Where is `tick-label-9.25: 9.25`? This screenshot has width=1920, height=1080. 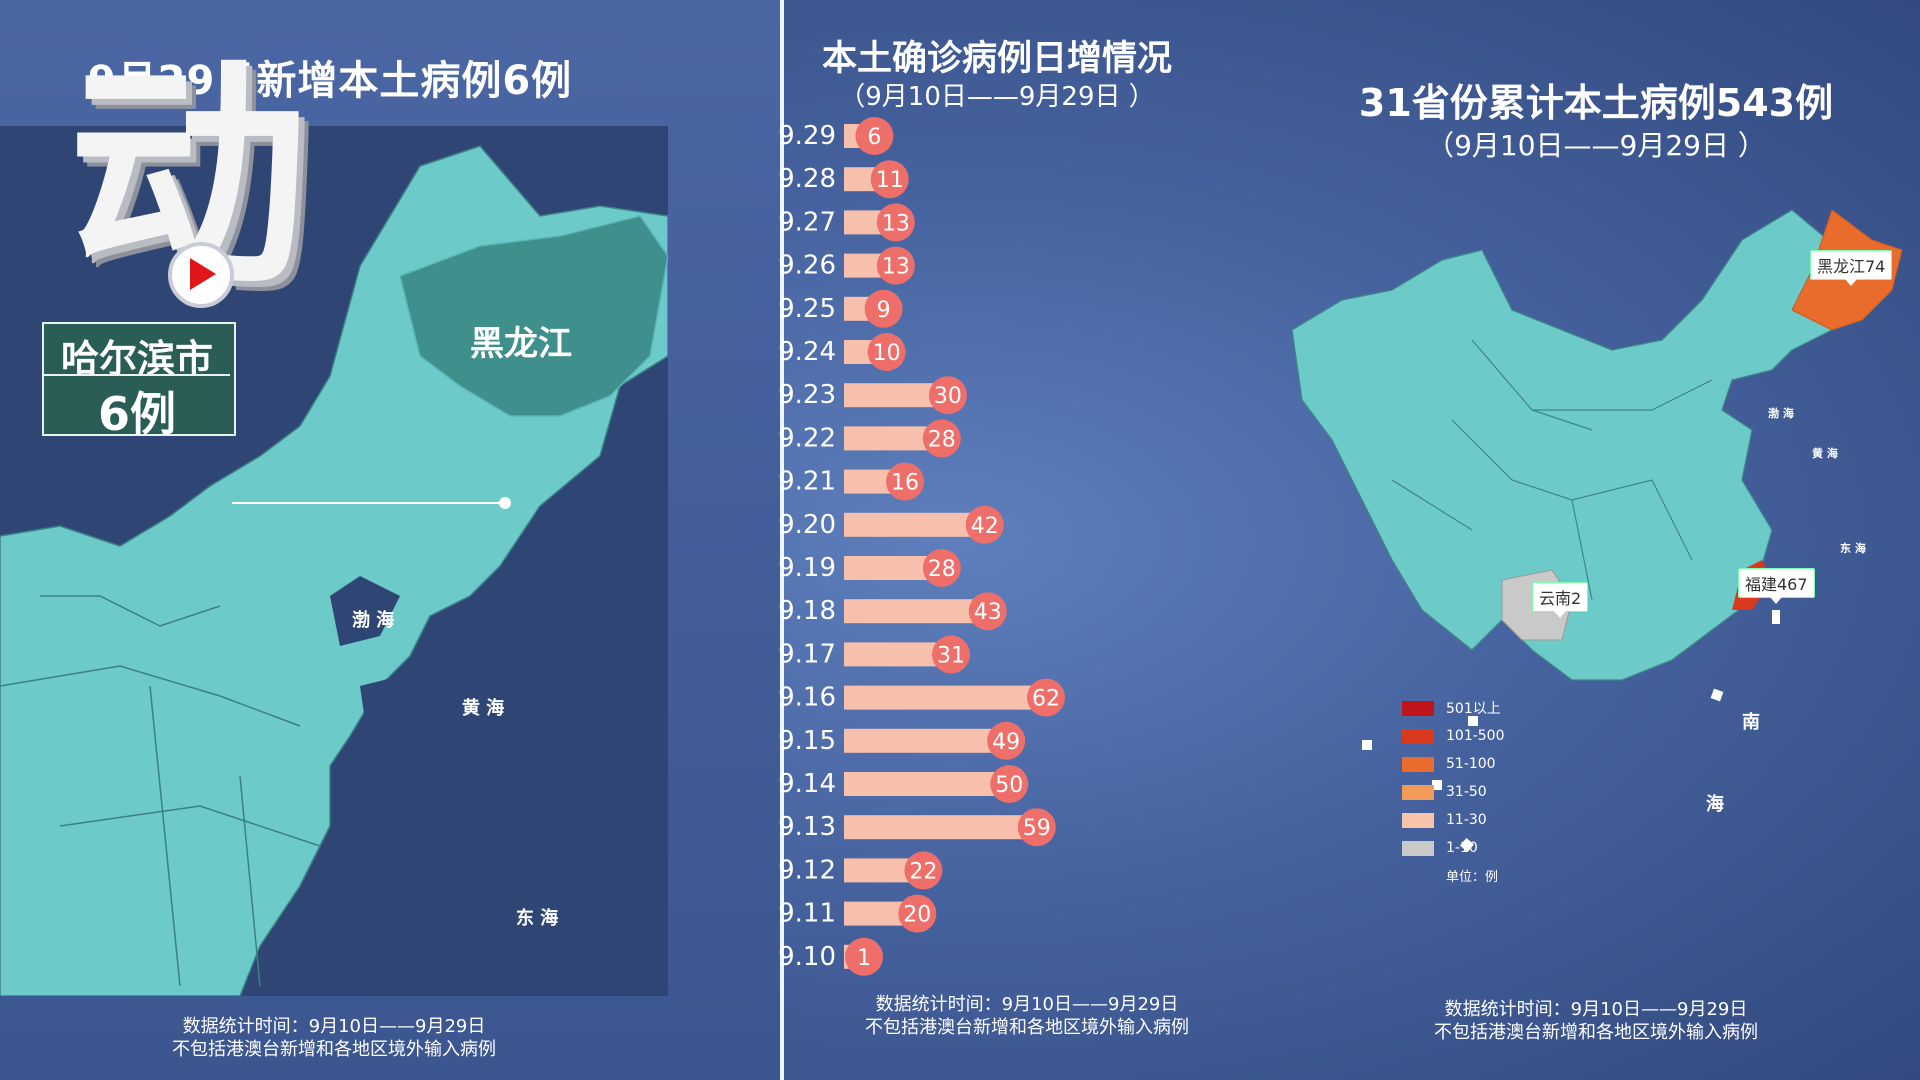
tick-label-9.25: 9.25 is located at coordinates (807, 309).